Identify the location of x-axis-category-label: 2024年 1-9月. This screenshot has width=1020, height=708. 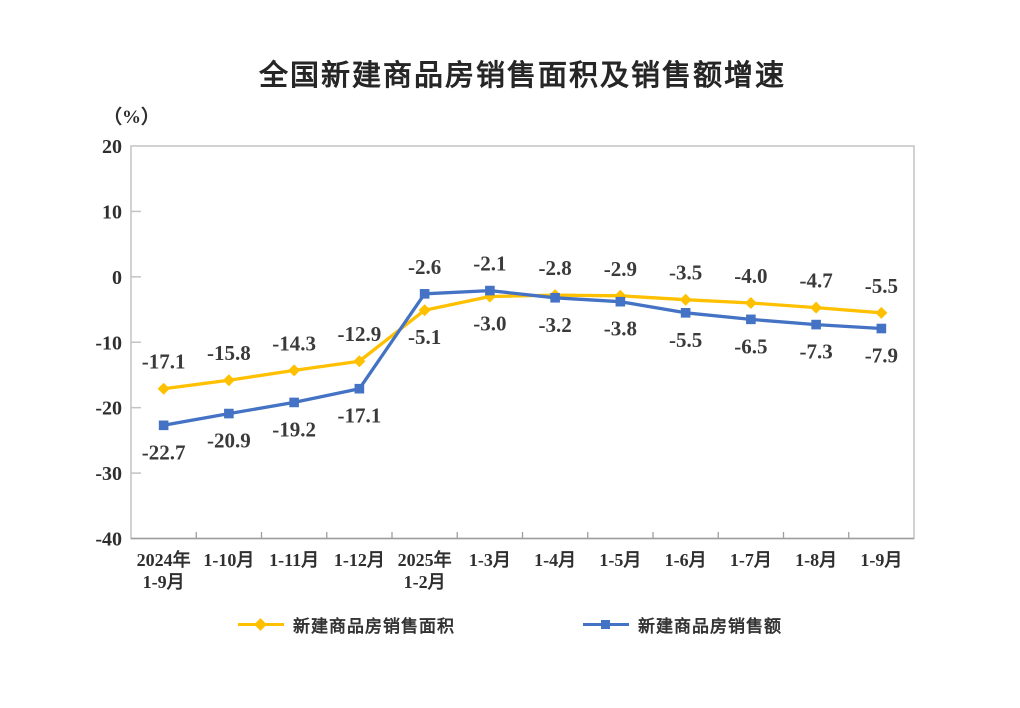
(164, 570).